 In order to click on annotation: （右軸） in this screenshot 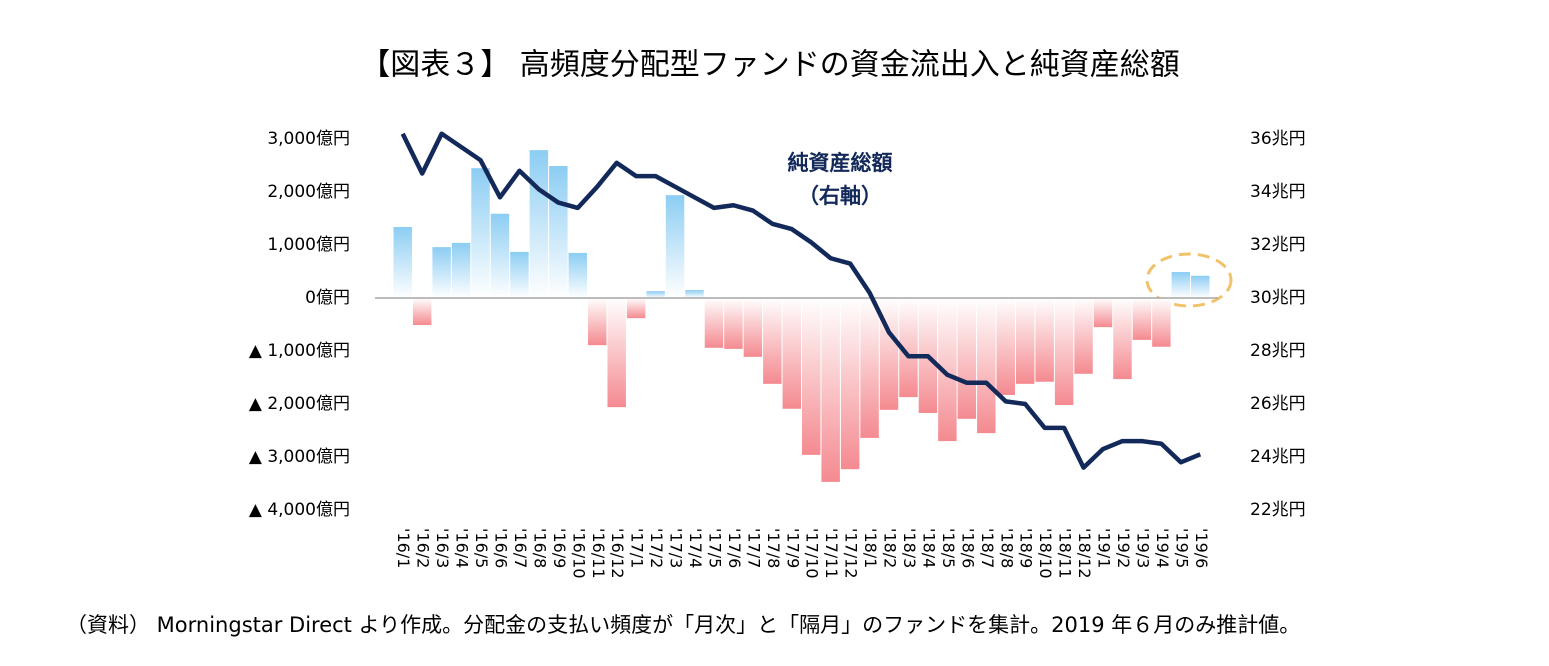, I will do `click(840, 196)`.